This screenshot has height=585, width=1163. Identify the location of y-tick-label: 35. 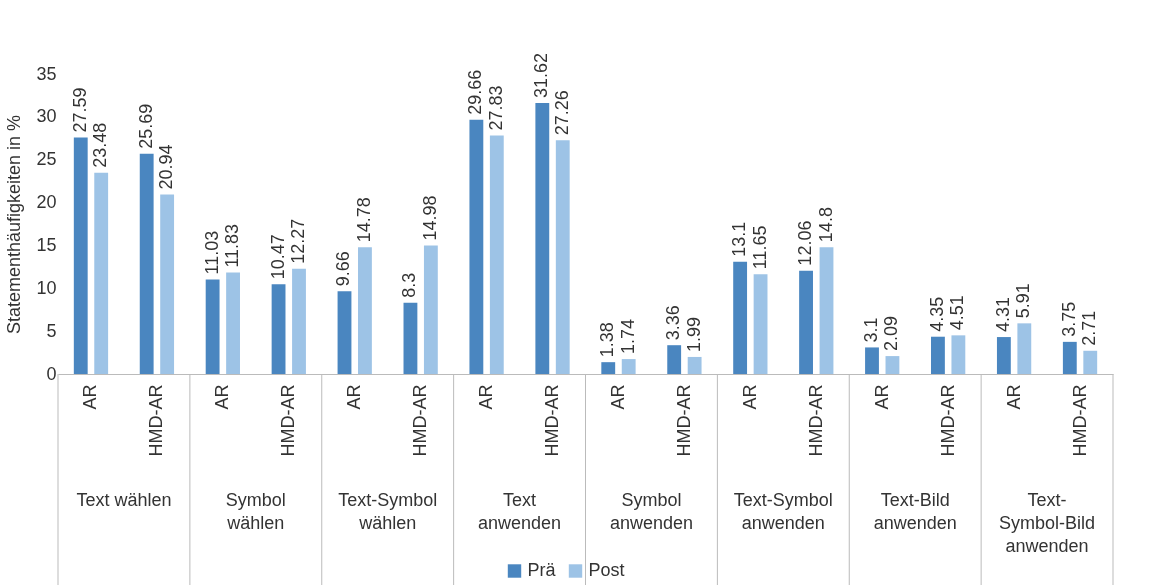
(46, 73).